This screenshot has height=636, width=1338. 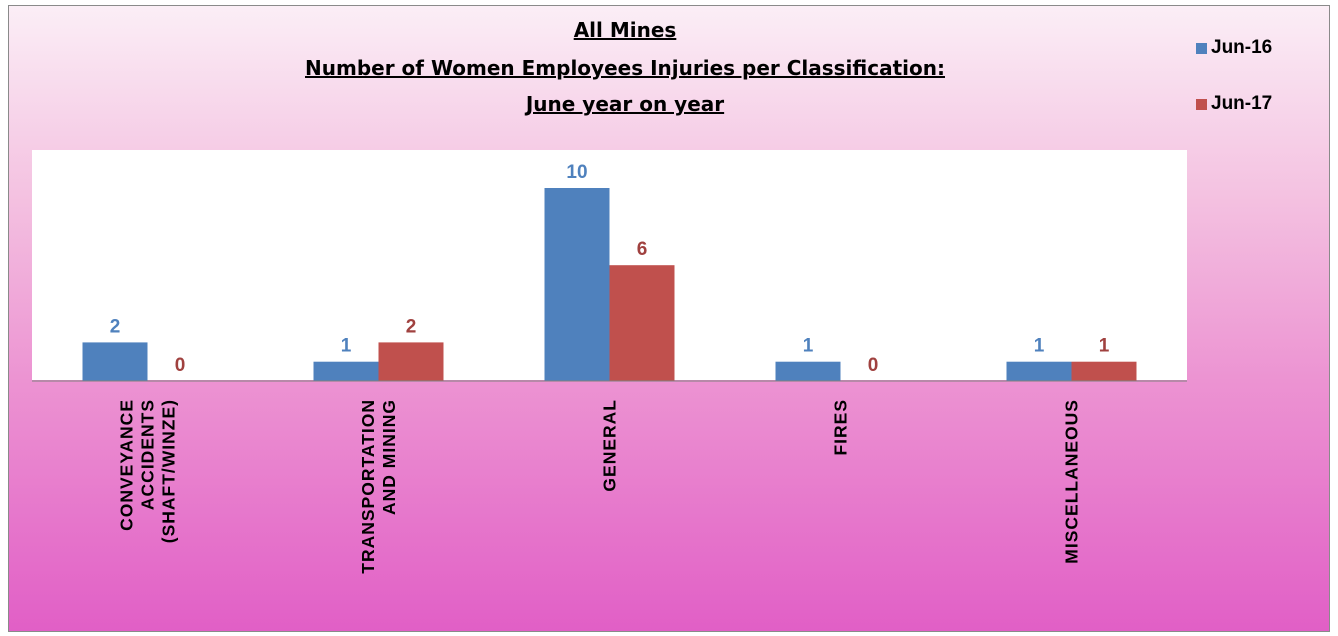 I want to click on data-label-jun-16-general: 10, so click(x=576, y=172).